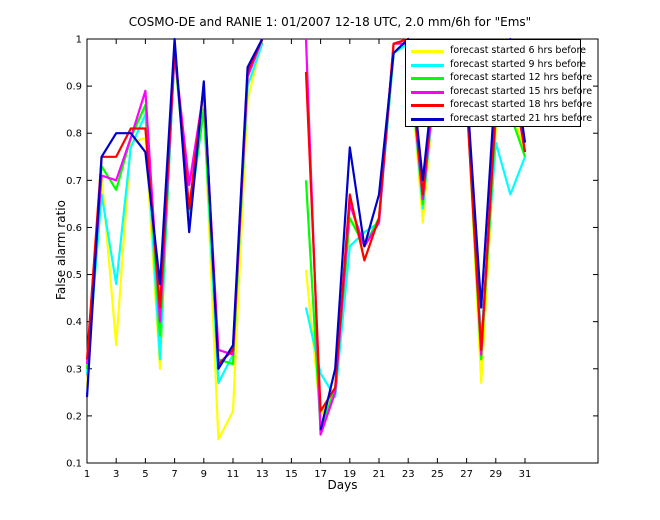 The image size is (660, 520). I want to click on x-axis-label: Days, so click(342, 485).